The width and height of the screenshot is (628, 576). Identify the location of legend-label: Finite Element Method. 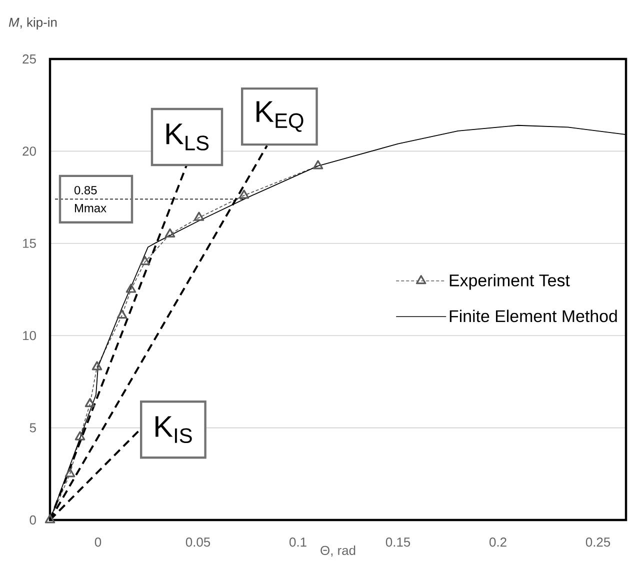
(533, 316).